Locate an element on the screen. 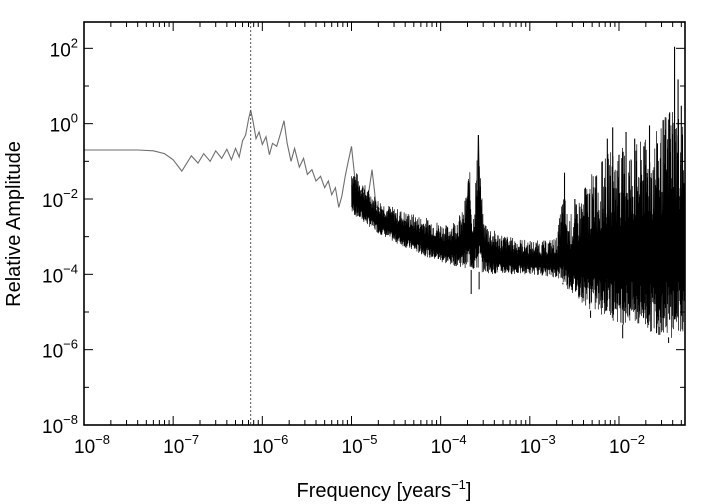  x-tick-label-exponent: −7 is located at coordinates (191, 439).